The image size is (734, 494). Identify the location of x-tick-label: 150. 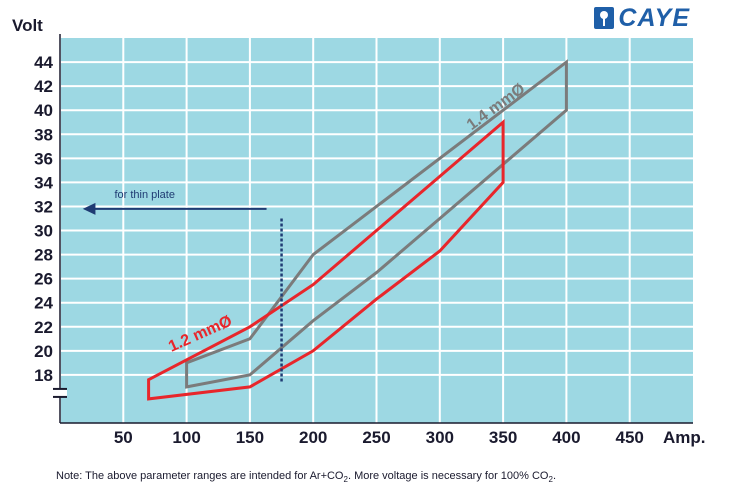
(250, 437).